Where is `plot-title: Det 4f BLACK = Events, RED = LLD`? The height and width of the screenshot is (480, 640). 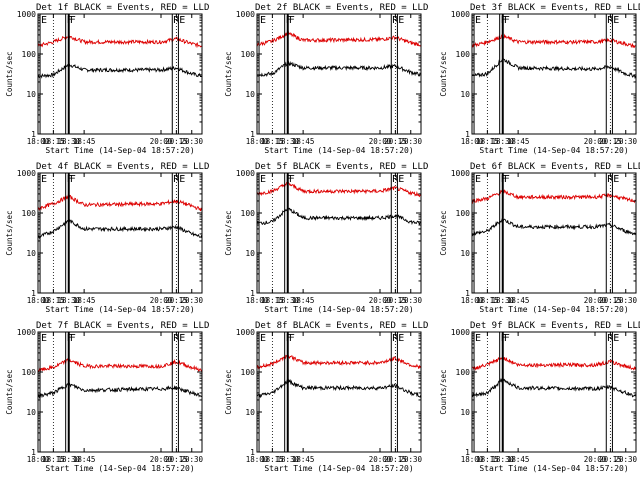 plot-title: Det 4f BLACK = Events, RED = LLD is located at coordinates (122, 167).